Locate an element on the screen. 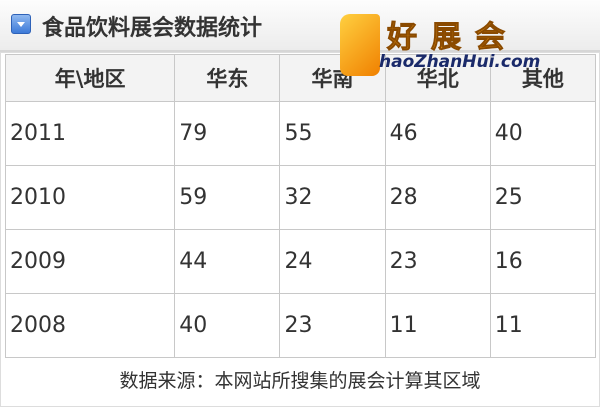 The height and width of the screenshot is (407, 600). column-header: 华东 is located at coordinates (227, 78).